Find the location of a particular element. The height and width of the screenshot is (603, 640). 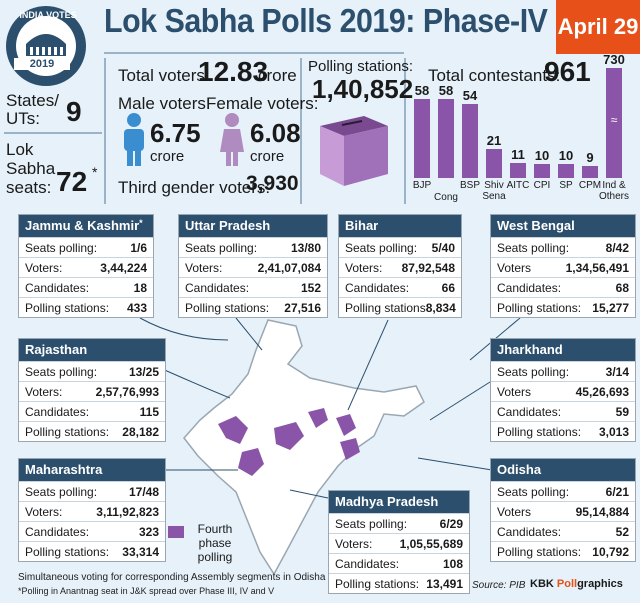

bar-cong is located at coordinates (446, 138).